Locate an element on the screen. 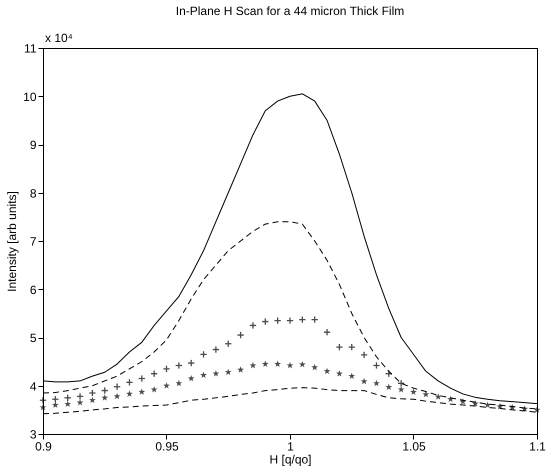  y-tick-label: 9 is located at coordinates (33, 145).